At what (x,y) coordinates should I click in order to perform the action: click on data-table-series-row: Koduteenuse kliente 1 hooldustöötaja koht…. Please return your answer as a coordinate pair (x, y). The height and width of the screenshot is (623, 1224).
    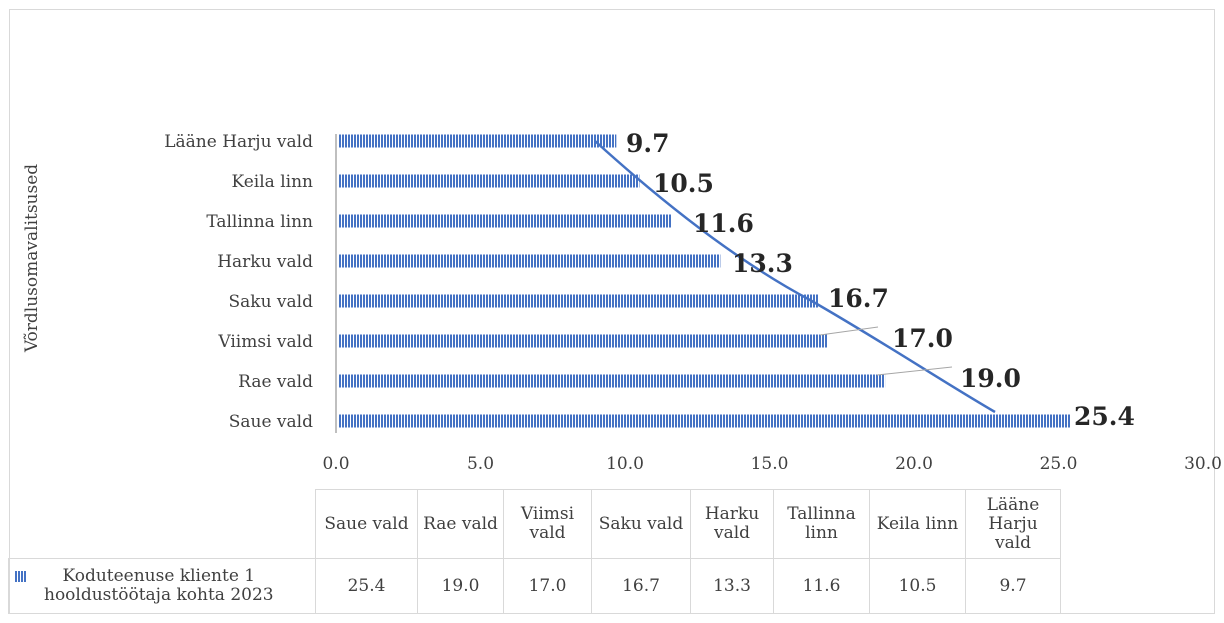
    Looking at the image, I should click on (534, 586).